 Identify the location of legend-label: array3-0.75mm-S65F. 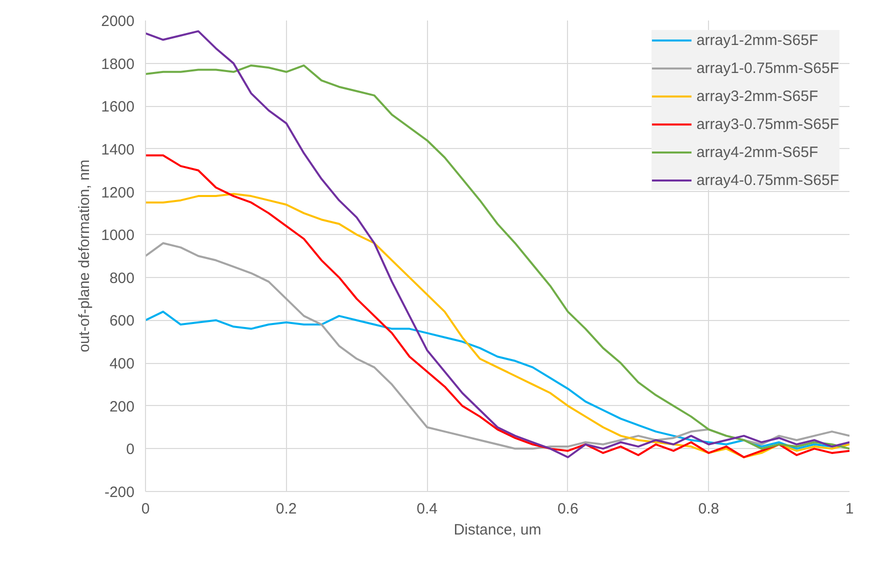
(767, 124).